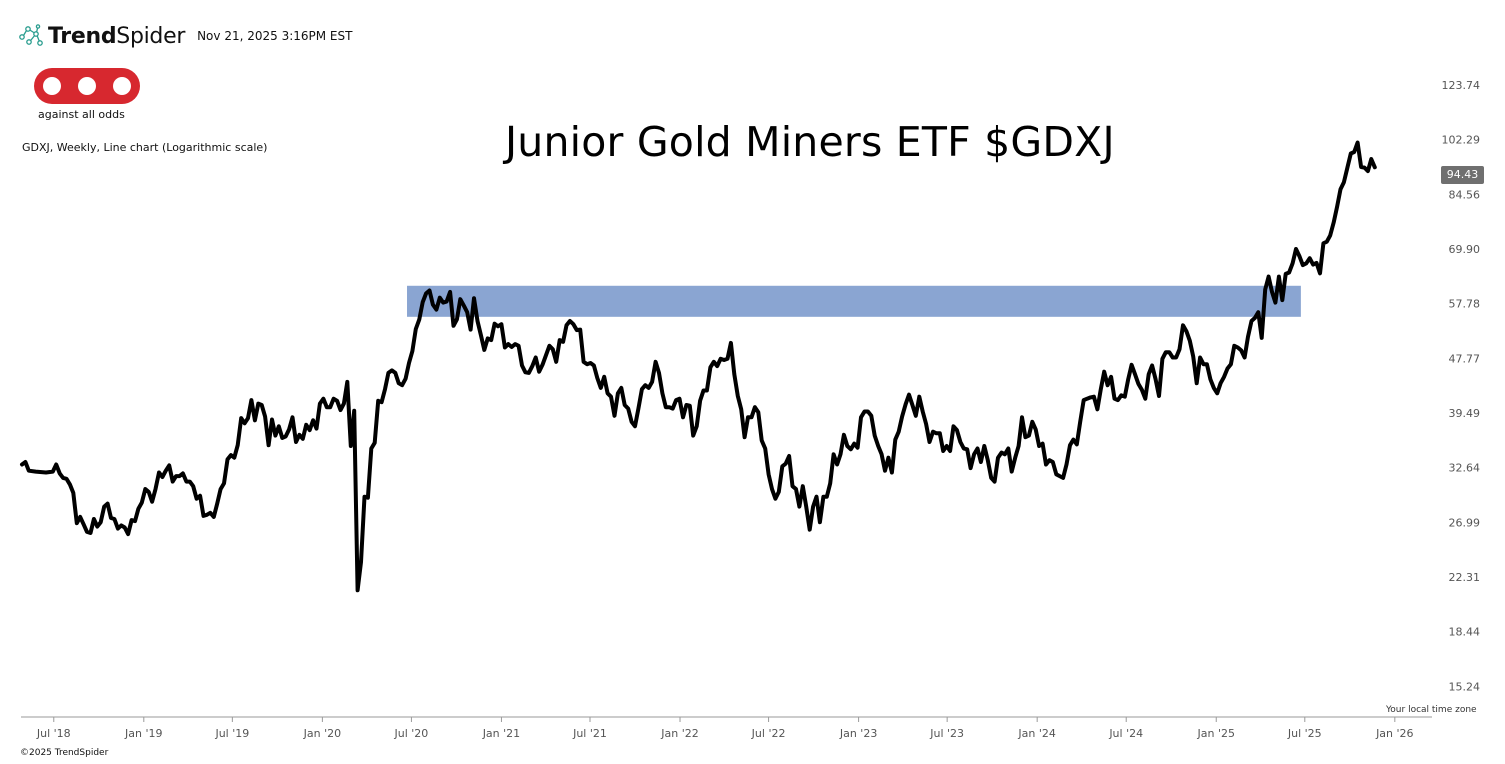 This screenshot has height=764, width=1505. Describe the element at coordinates (231, 733) in the screenshot. I see `x-tick-label: Jul '19` at that location.